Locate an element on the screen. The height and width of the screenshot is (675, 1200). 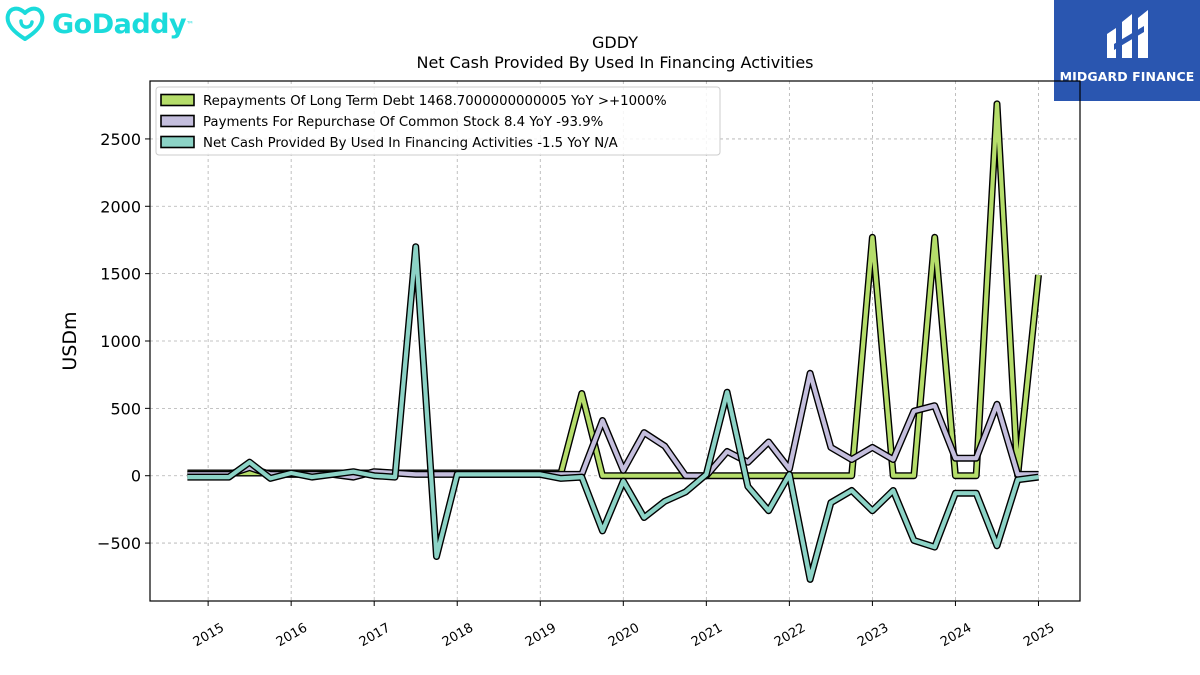
y-axis: −500 0 500 1000 1500 2000 2500 is located at coordinates (123, 341).